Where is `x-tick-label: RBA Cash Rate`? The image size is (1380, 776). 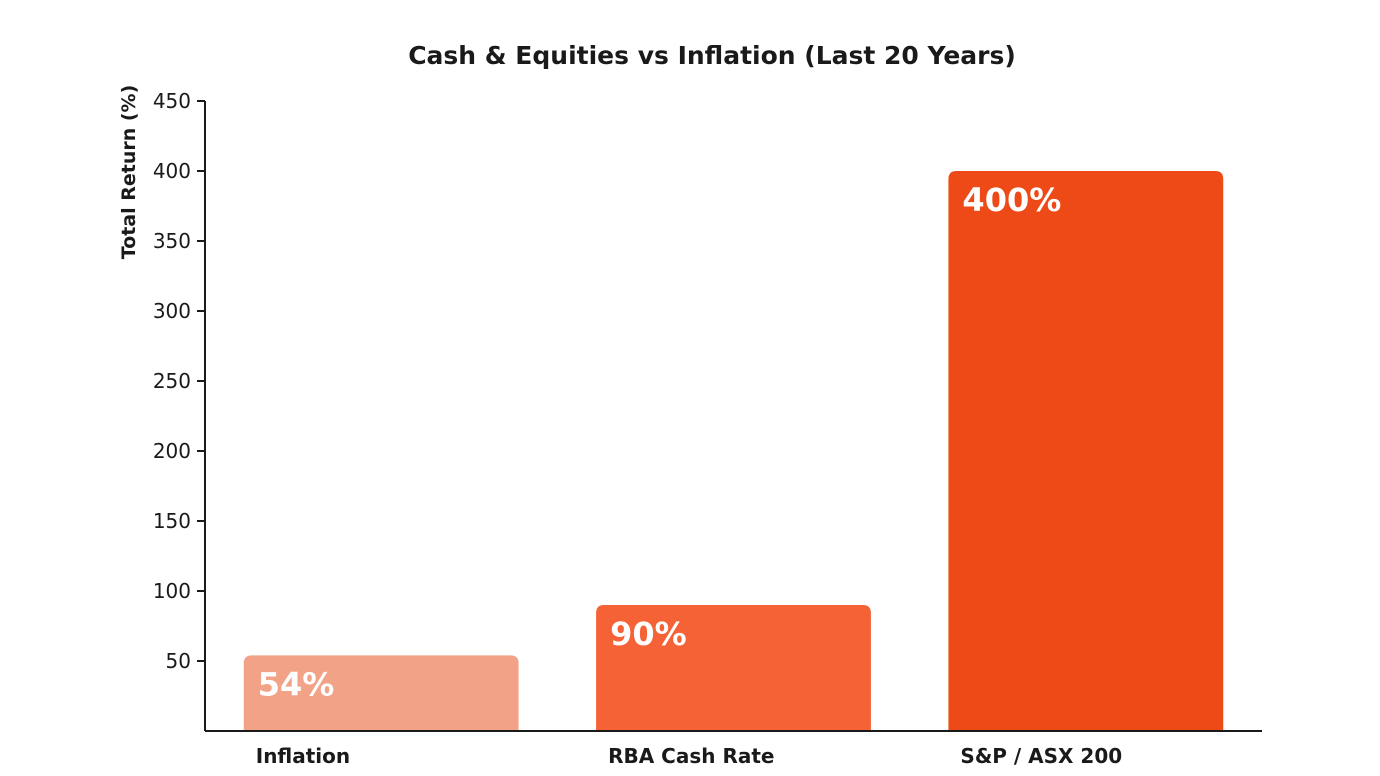 x-tick-label: RBA Cash Rate is located at coordinates (691, 756).